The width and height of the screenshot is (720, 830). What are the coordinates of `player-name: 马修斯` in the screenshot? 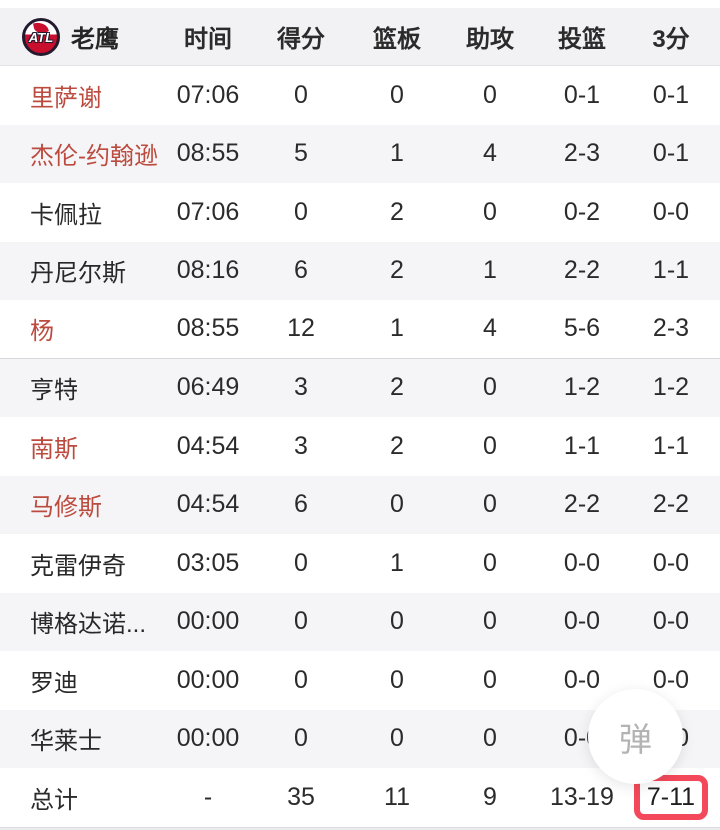 It's located at (66, 508).